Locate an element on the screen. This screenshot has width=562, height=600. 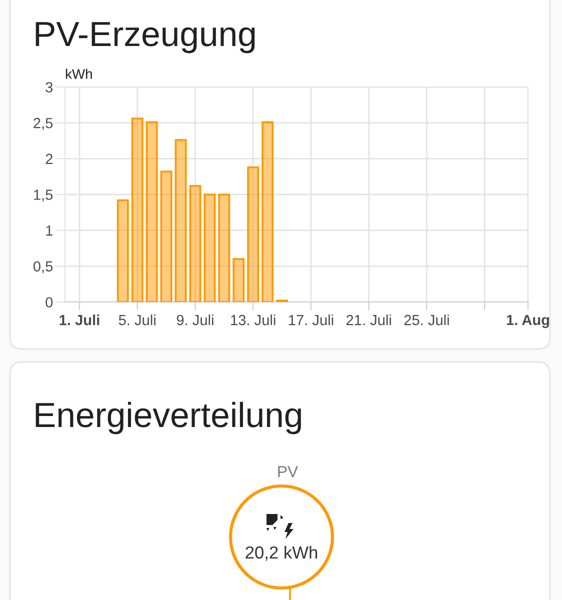
category-label: PV is located at coordinates (288, 472).